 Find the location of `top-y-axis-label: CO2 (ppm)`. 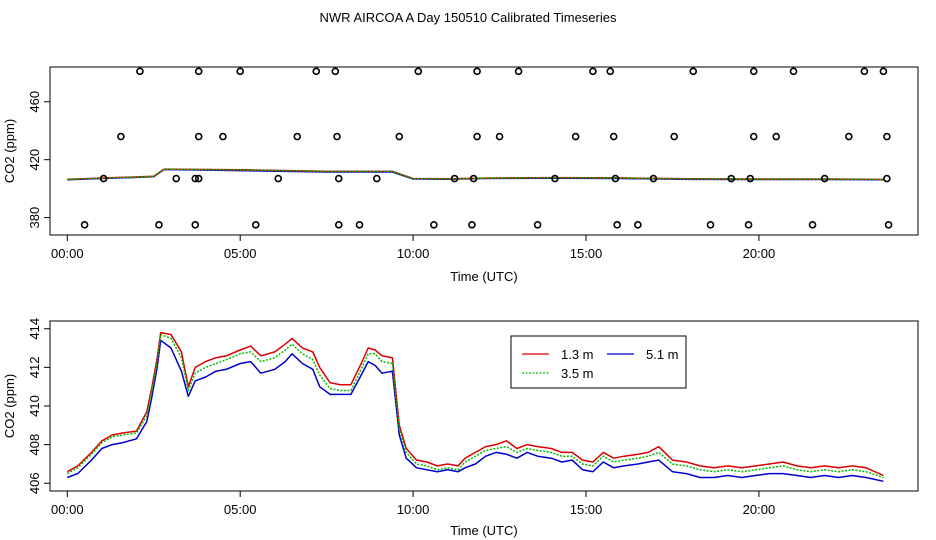

top-y-axis-label: CO2 (ppm) is located at coordinates (9, 151).